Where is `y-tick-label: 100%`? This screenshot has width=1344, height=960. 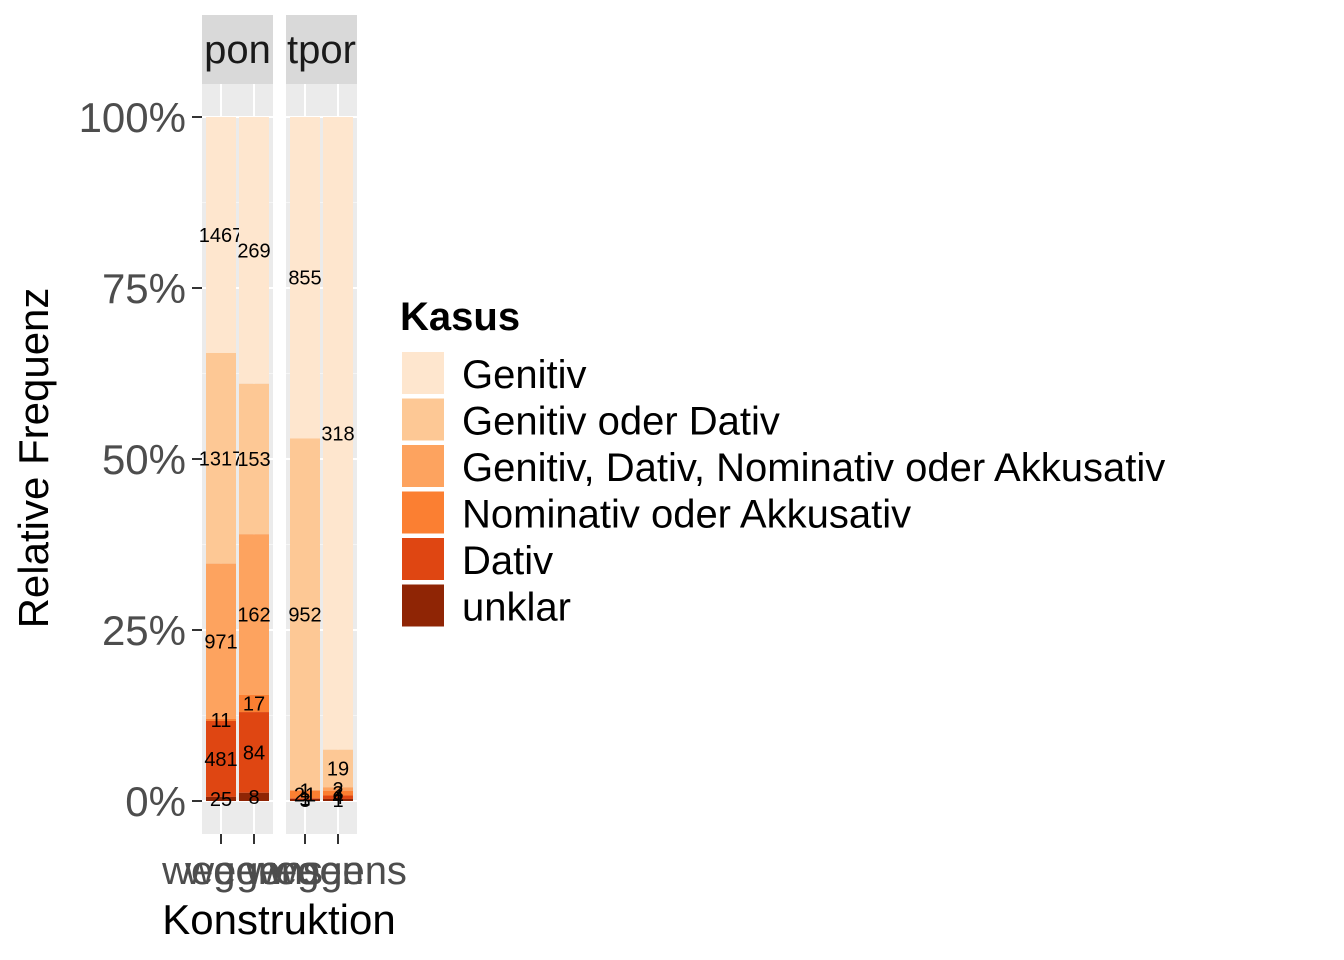
y-tick-label: 100% is located at coordinates (132, 117).